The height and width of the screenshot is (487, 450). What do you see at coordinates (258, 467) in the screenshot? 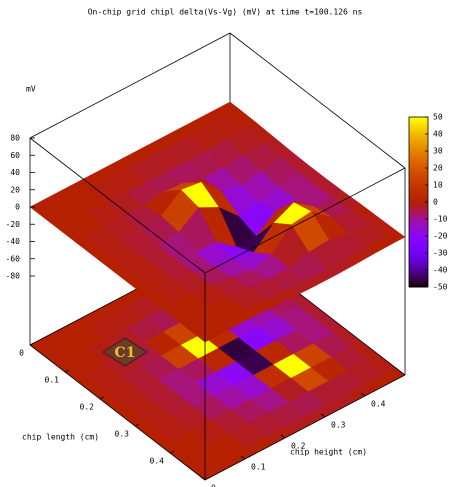
I see `y-tick-label: 0.1` at bounding box center [258, 467].